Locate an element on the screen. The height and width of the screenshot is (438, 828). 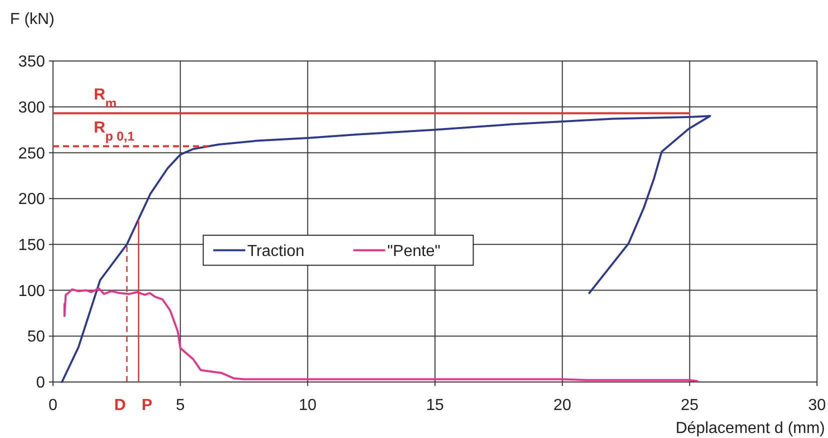
x-tick-label: 30 is located at coordinates (817, 405).